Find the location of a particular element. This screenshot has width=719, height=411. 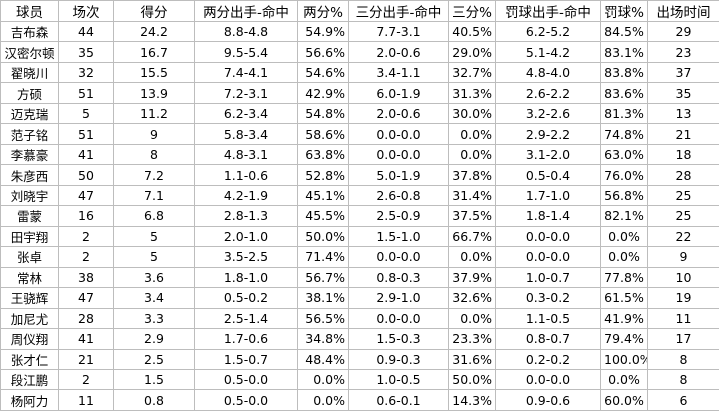

cell: 11.2 is located at coordinates (154, 113).